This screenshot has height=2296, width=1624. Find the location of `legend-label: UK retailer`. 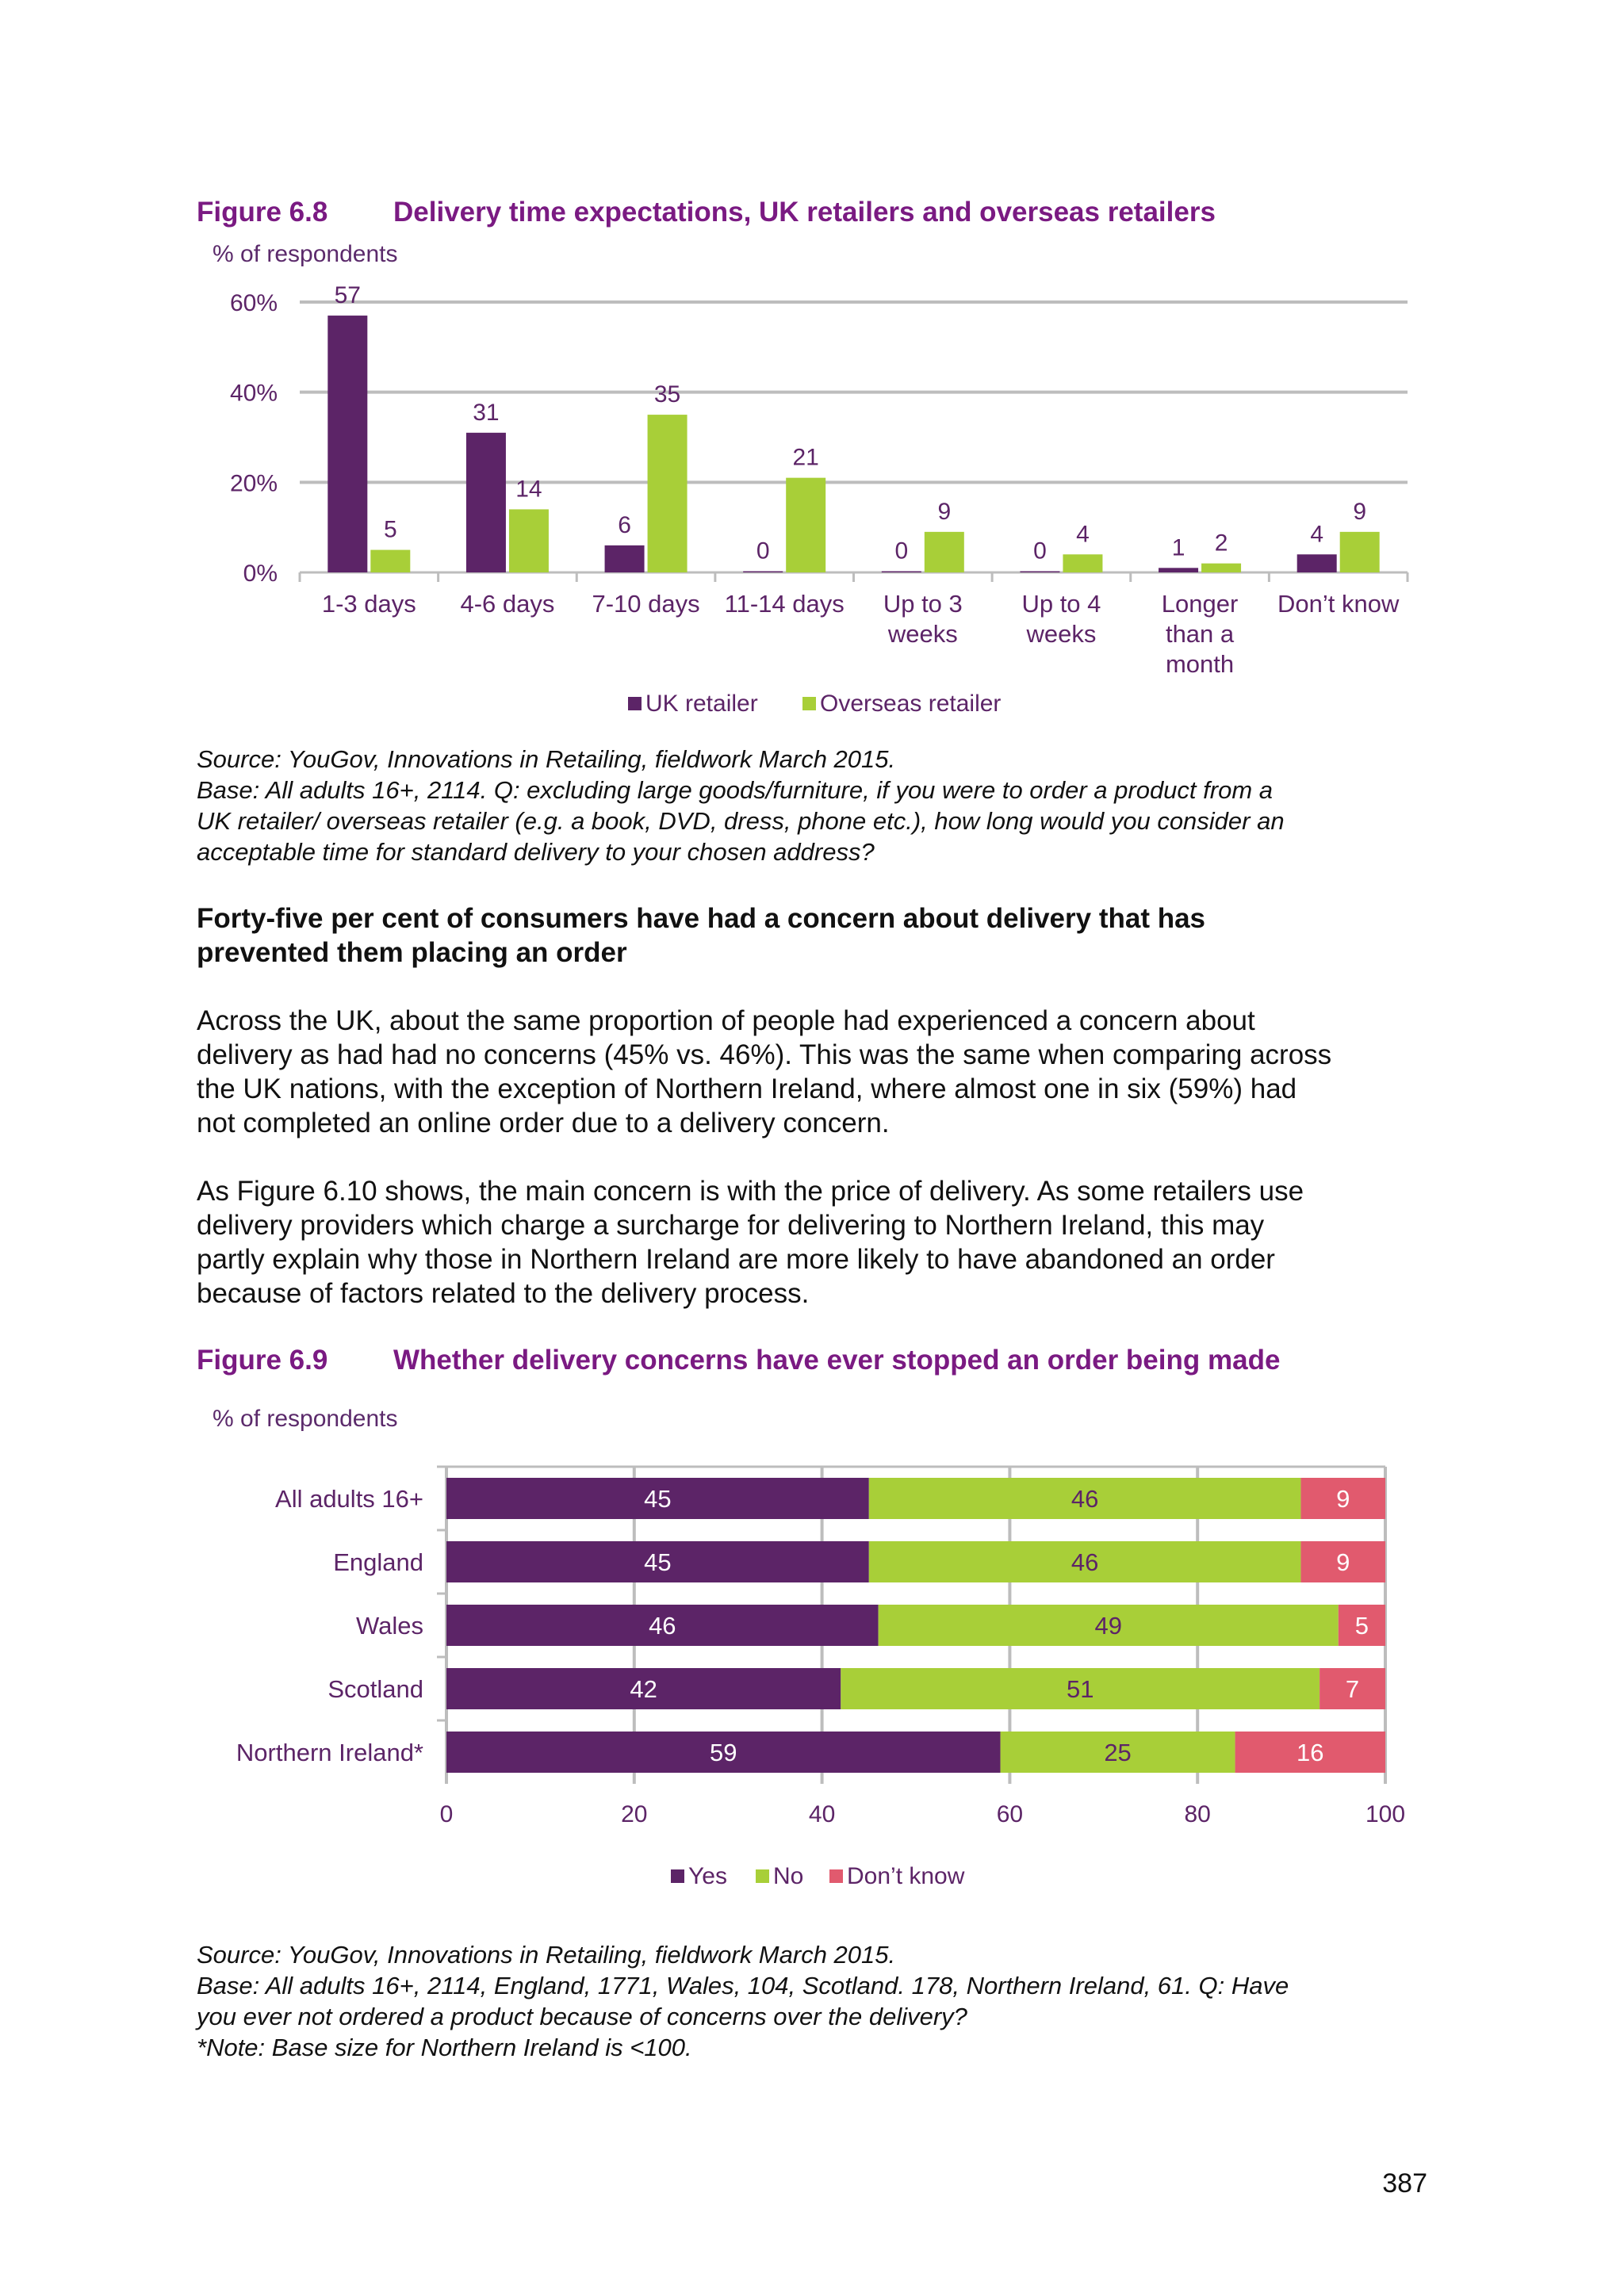

legend-label: UK retailer is located at coordinates (701, 704).